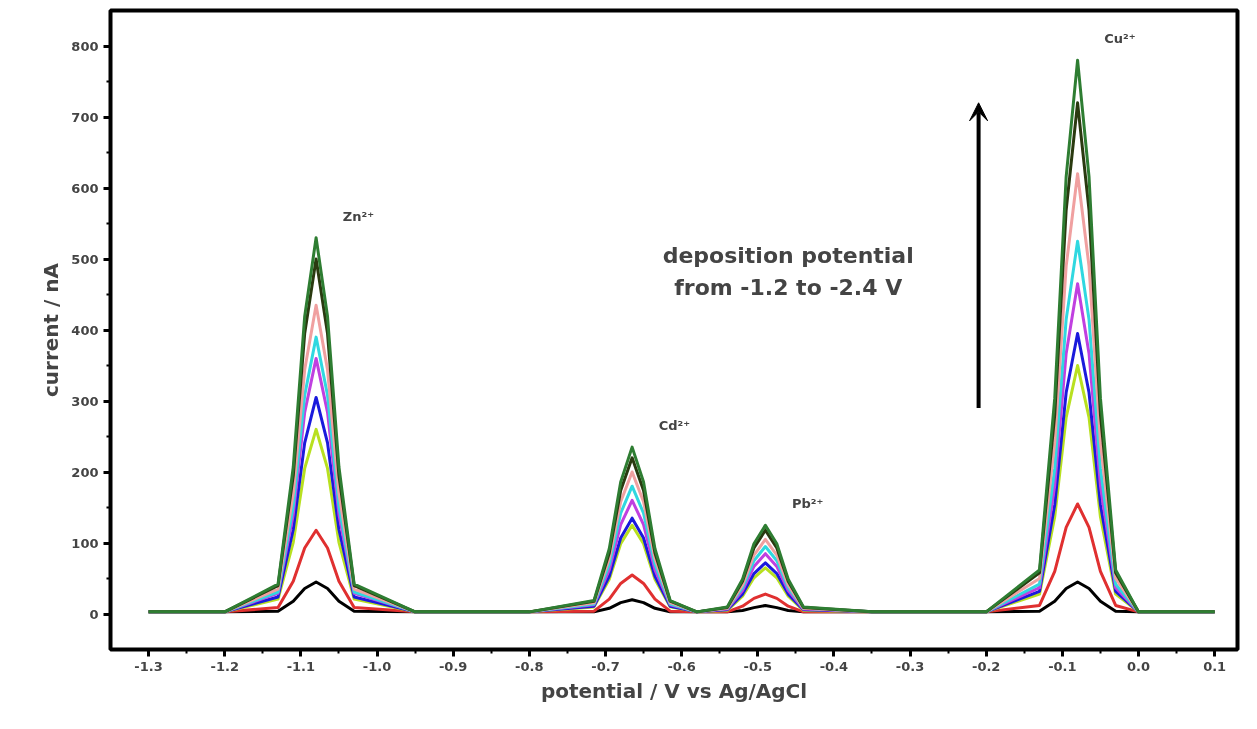 The image size is (1257, 729). Describe the element at coordinates (85, 401) in the screenshot. I see `y-tick-label: 300` at that location.